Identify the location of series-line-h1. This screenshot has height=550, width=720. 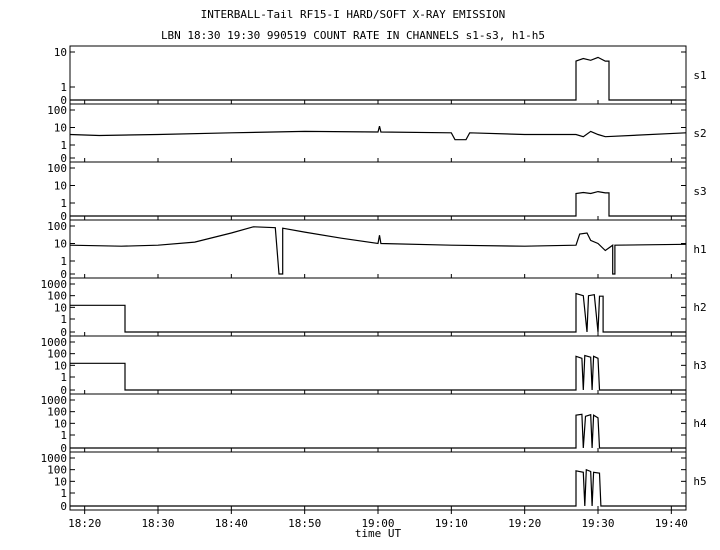
(378, 250).